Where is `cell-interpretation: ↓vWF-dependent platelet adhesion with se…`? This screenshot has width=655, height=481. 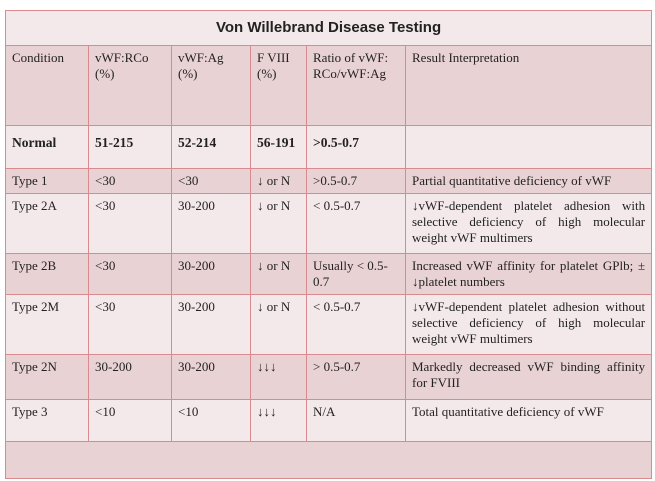 cell-interpretation: ↓vWF-dependent platelet adhesion with se… is located at coordinates (528, 223).